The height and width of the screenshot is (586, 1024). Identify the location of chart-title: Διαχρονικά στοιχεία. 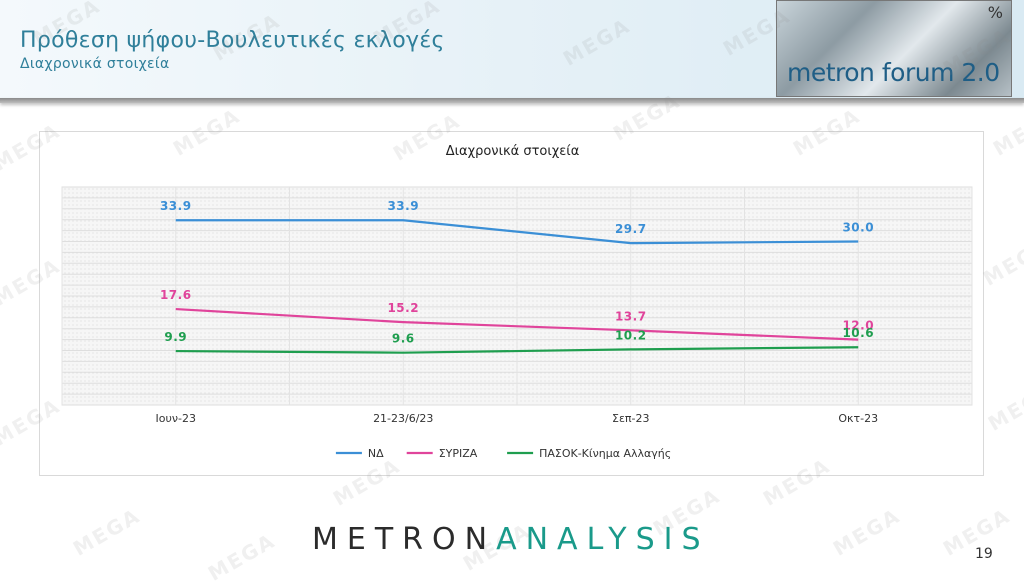
(512, 151).